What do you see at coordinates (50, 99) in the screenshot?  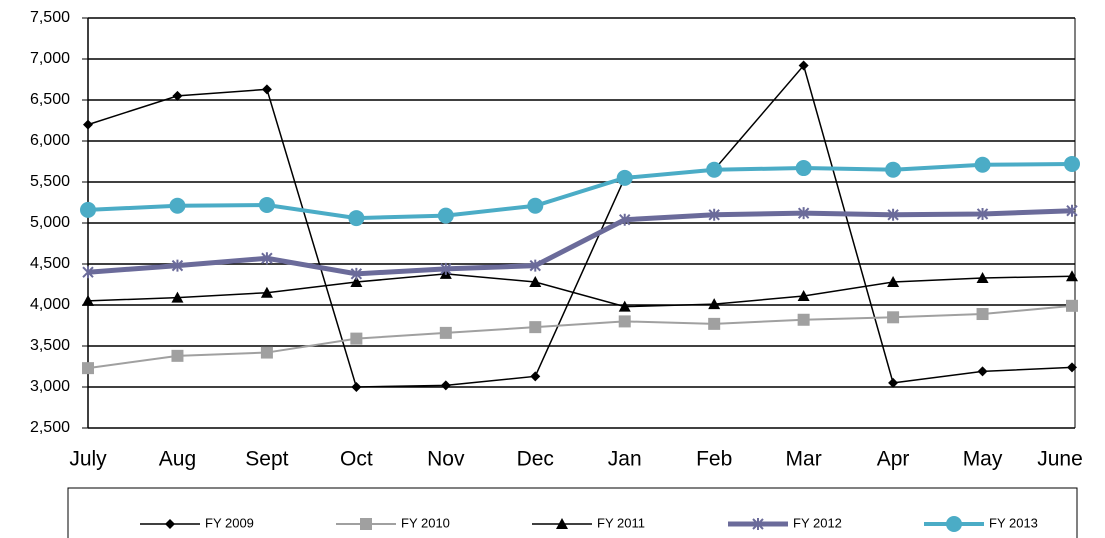 I see `y-tick-label: 6,500` at bounding box center [50, 99].